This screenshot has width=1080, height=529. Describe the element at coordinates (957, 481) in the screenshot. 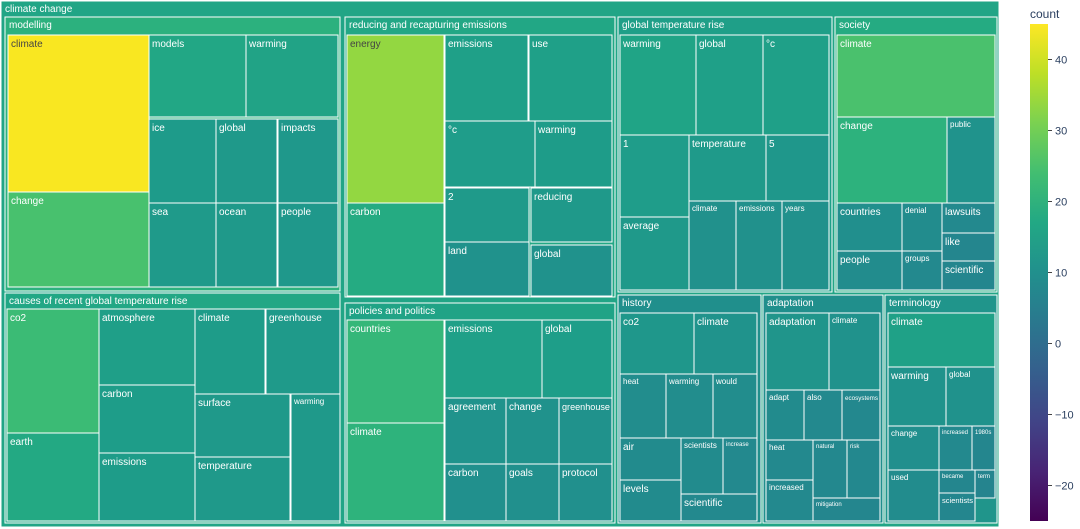

I see `cell-terminology-became` at that location.